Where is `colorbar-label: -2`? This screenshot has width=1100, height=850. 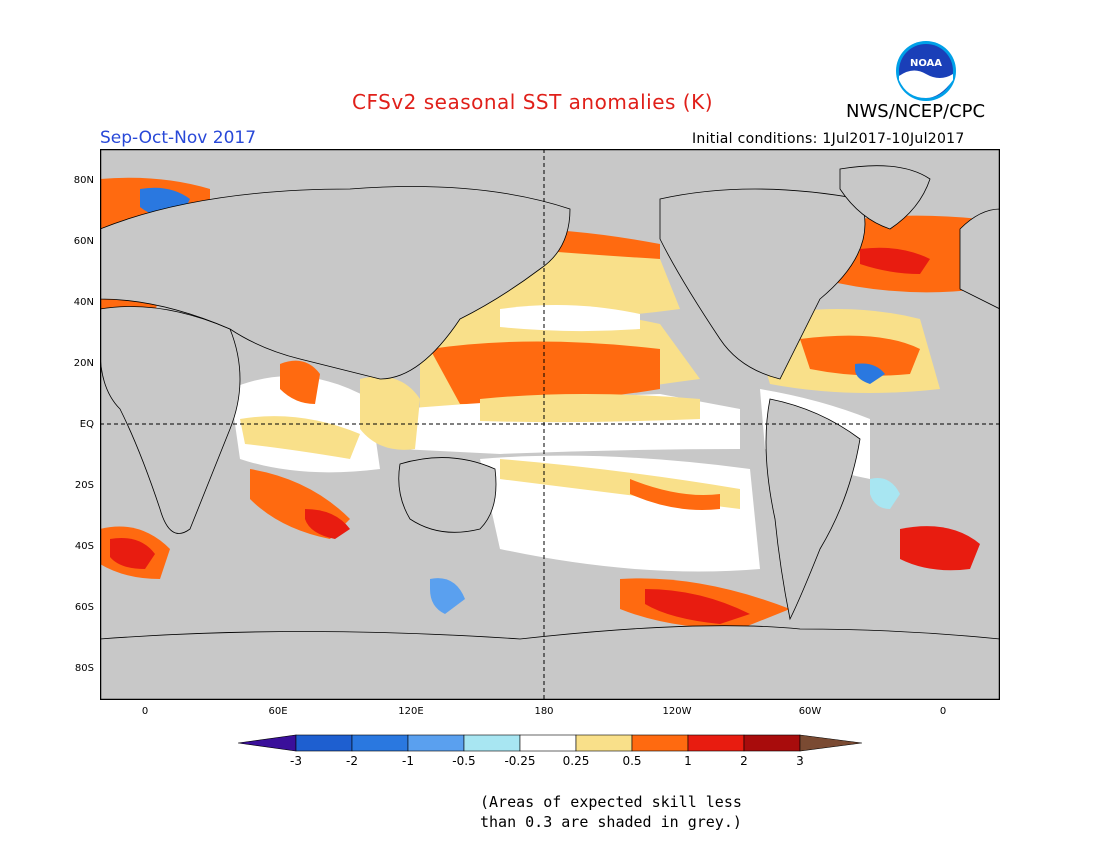 colorbar-label: -2 is located at coordinates (352, 761).